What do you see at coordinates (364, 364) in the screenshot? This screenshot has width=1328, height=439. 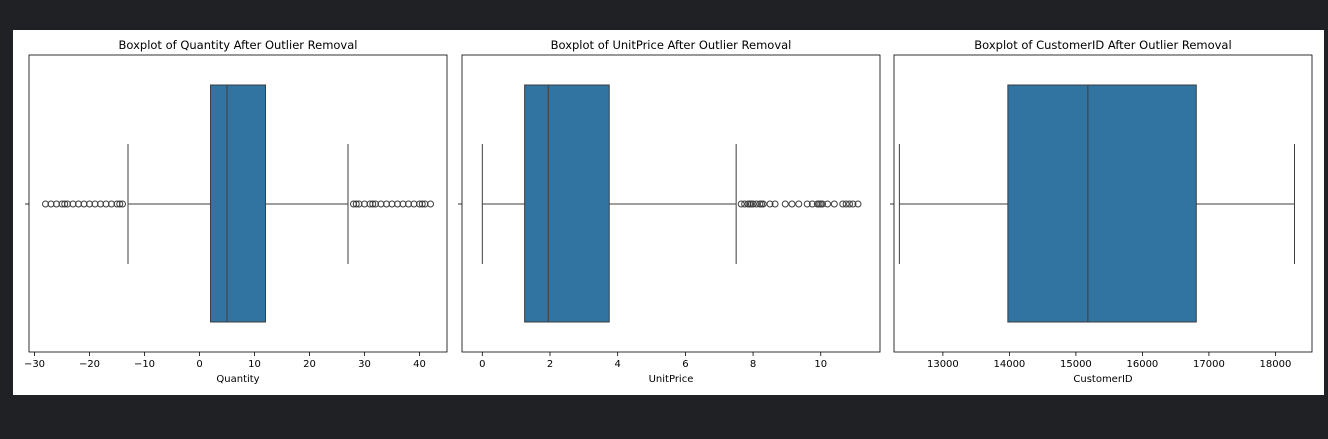 I see `x-tick-label: 30` at bounding box center [364, 364].